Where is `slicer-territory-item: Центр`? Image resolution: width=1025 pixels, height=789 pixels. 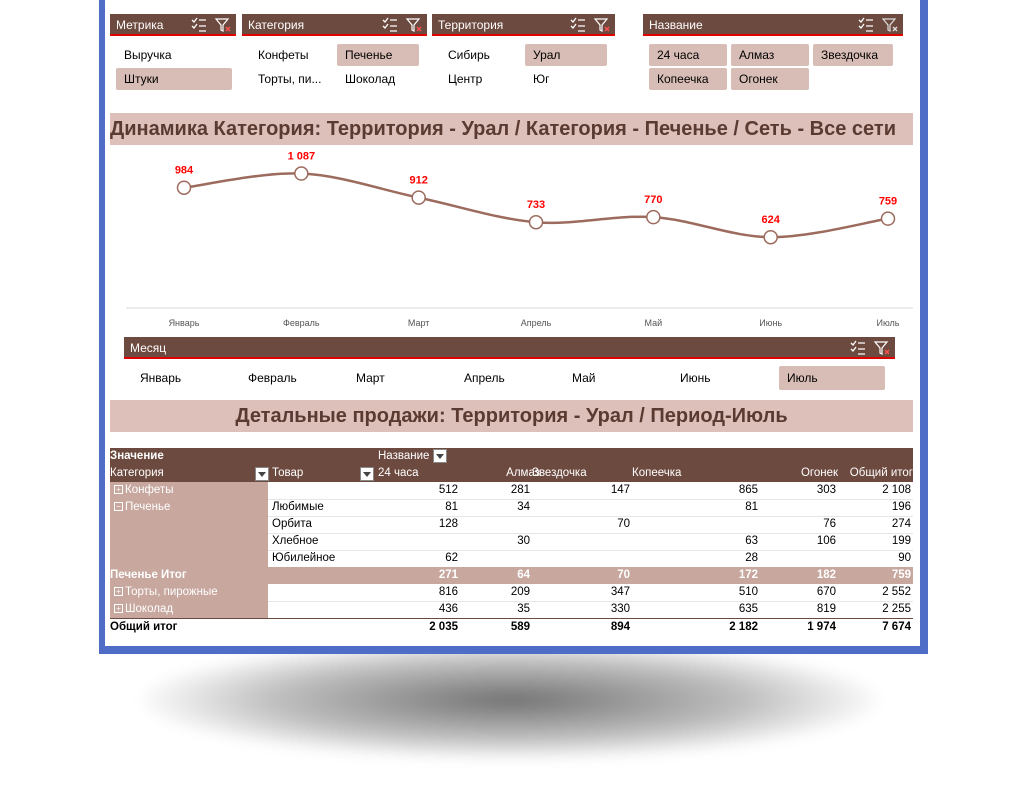 slicer-territory-item: Центр is located at coordinates (465, 79).